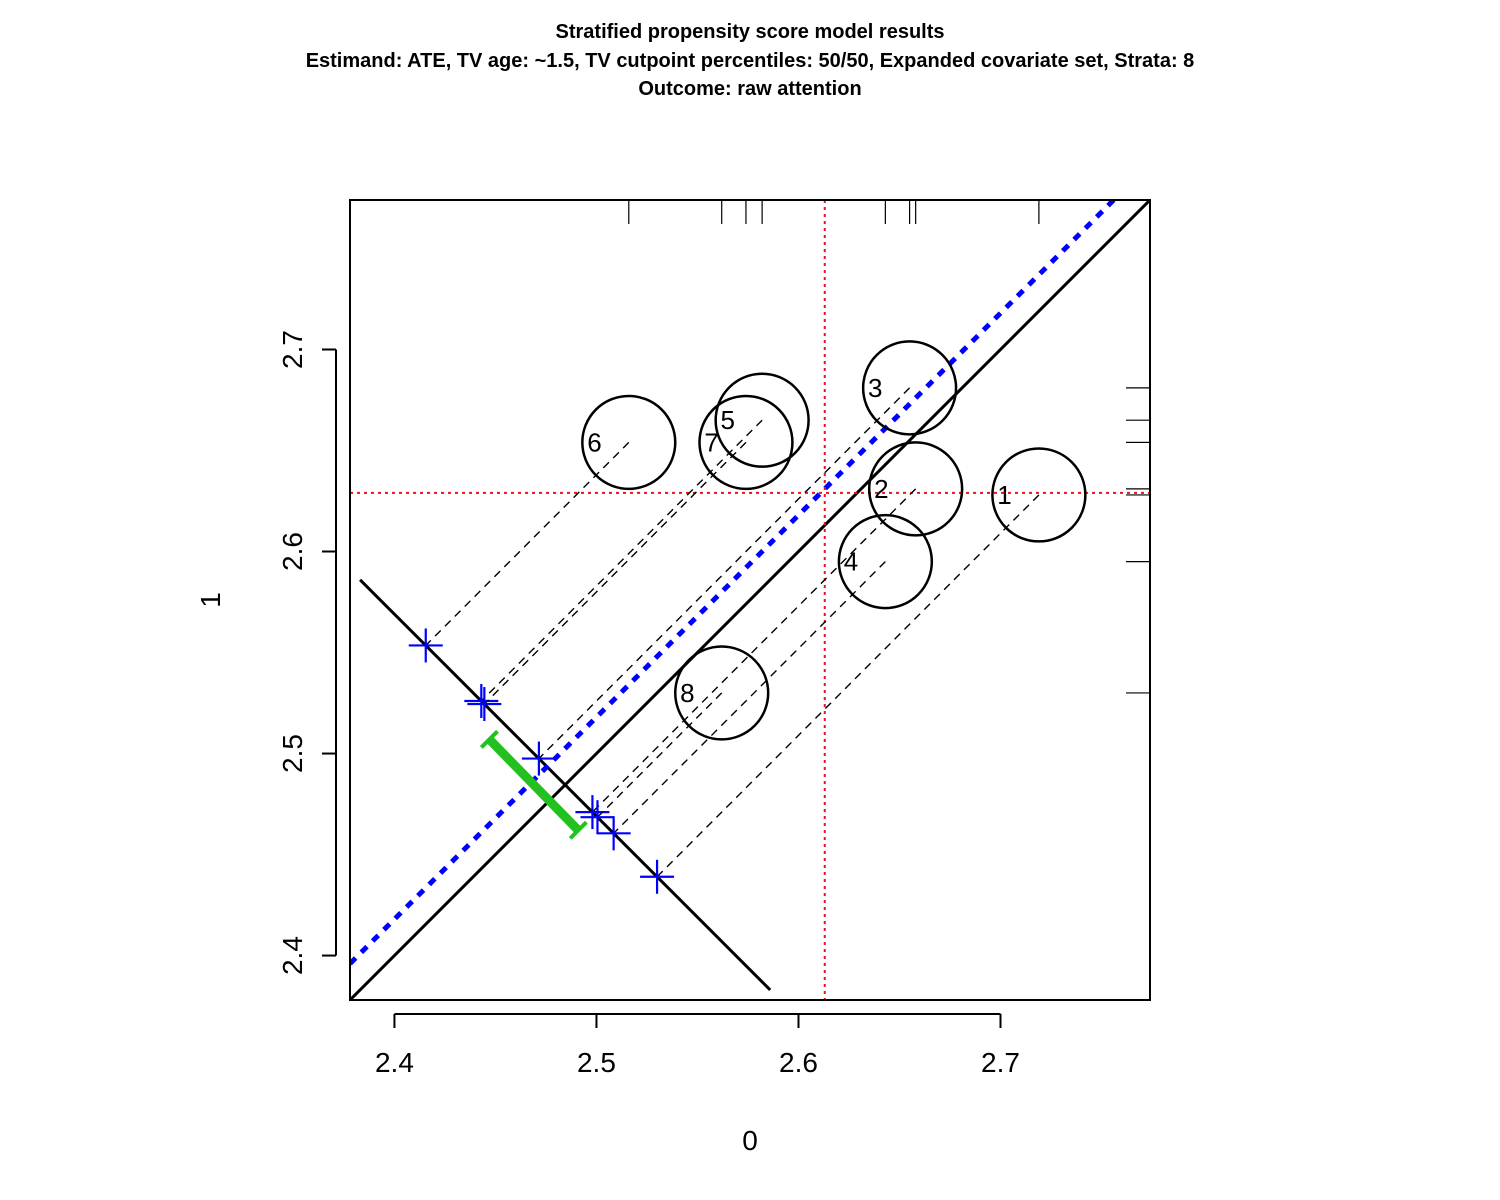 Image resolution: width=1500 pixels, height=1200 pixels. Describe the element at coordinates (798, 1062) in the screenshot. I see `x-tick-label-2: 2.6` at that location.